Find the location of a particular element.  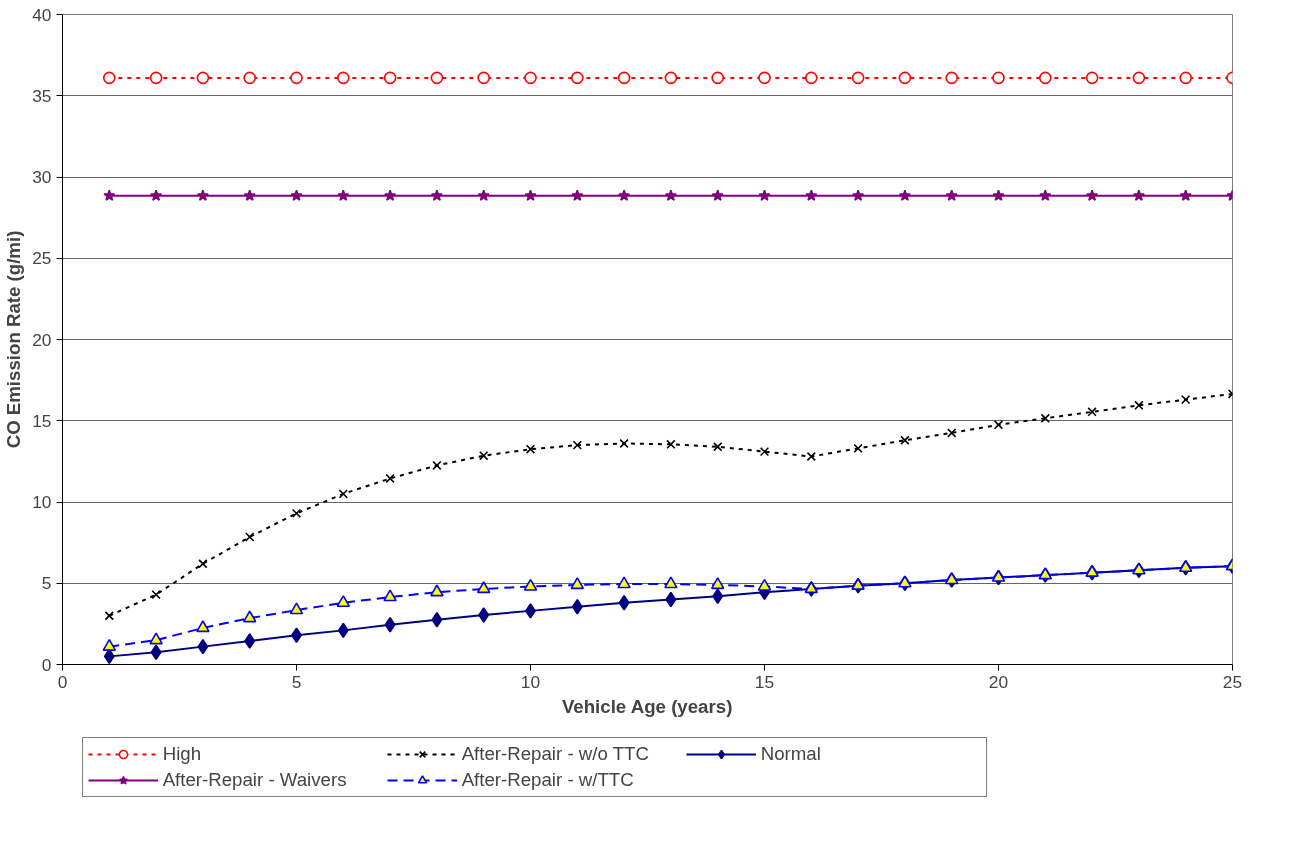

y-tick-label: 15 is located at coordinates (42, 420).